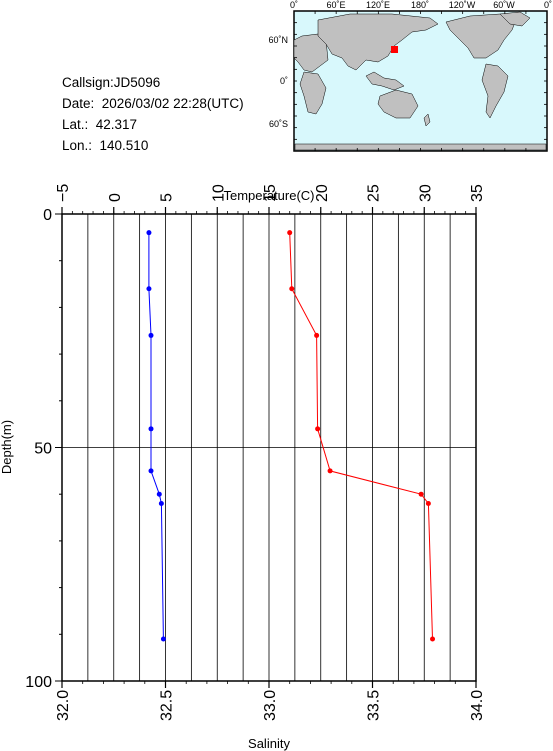  I want to click on salinity-tick-labels: 32.0 32.5 33.0 33.5 34.0, so click(270, 705).